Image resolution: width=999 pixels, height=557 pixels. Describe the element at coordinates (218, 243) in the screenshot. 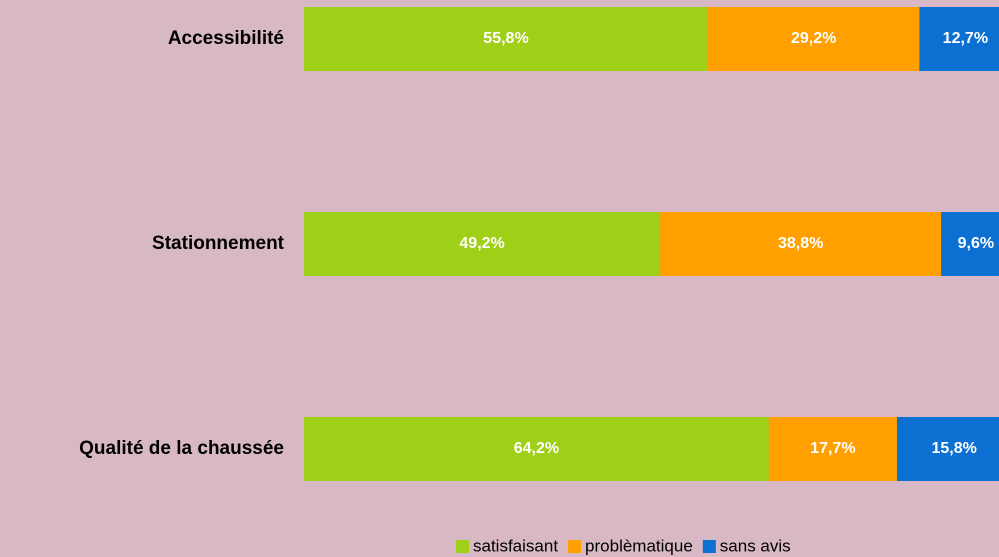

I see `category-label: Stationnement` at that location.